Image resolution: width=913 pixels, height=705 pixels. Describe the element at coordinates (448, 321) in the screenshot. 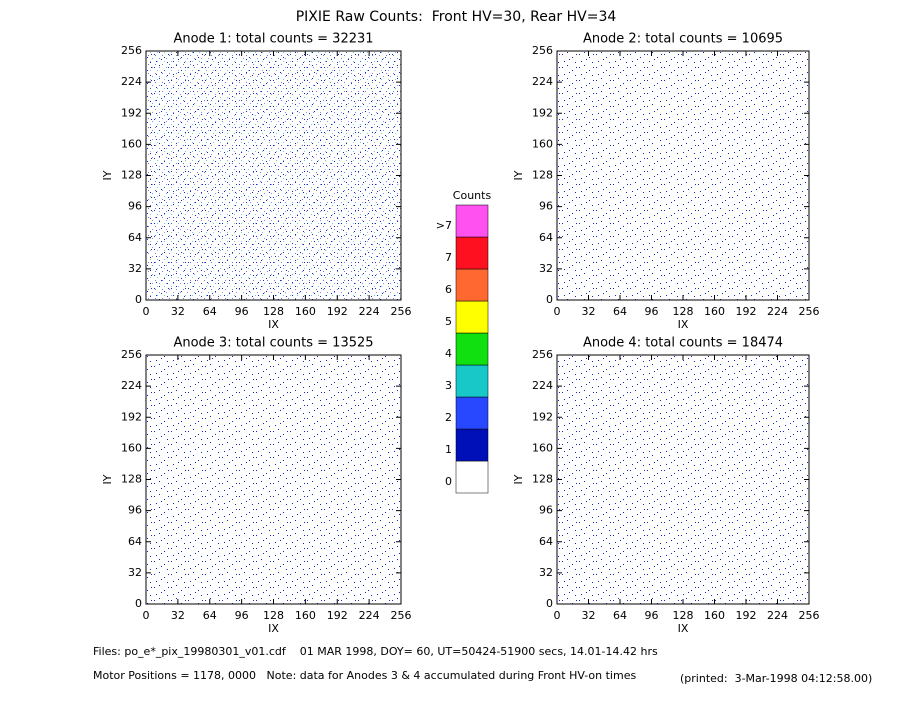

I see `colorbar-label: 5` at that location.